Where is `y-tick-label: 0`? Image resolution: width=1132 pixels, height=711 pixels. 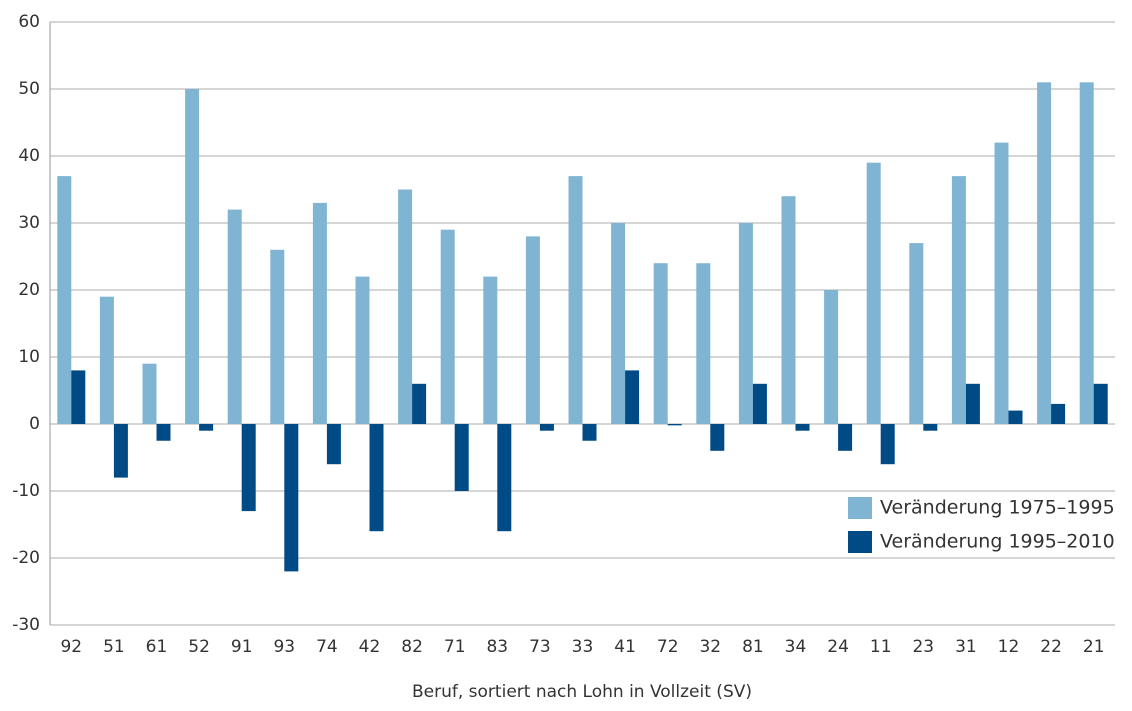 y-tick-label: 0 is located at coordinates (34, 424).